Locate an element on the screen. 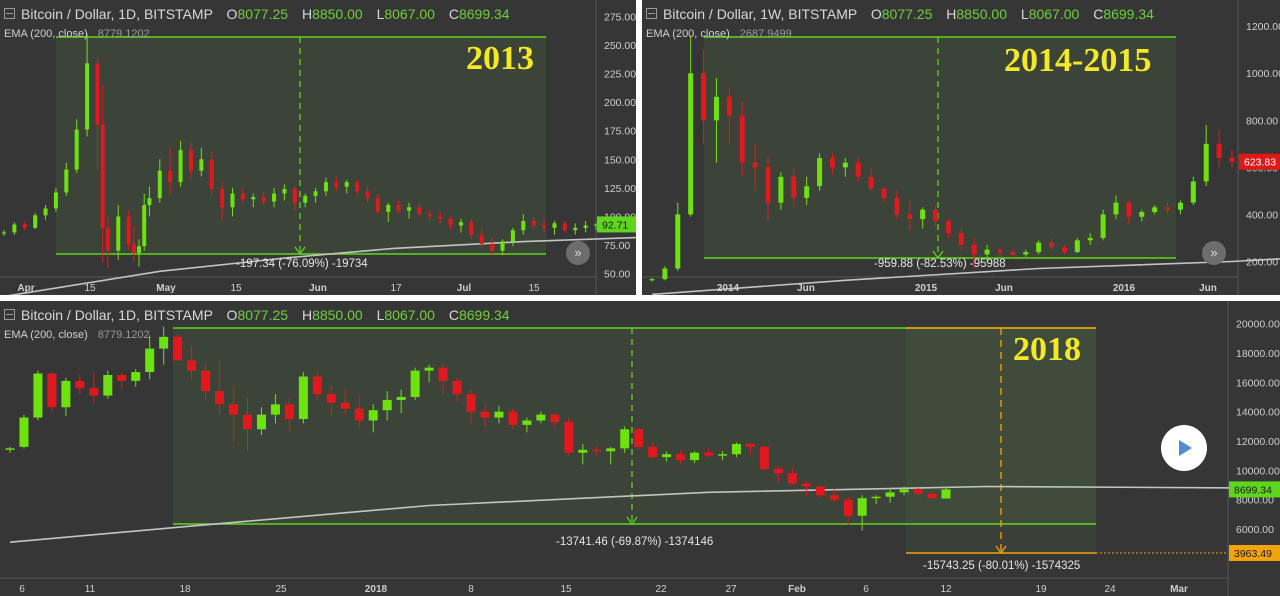 The image size is (1280, 596). x-tick-label: 8 is located at coordinates (471, 589).